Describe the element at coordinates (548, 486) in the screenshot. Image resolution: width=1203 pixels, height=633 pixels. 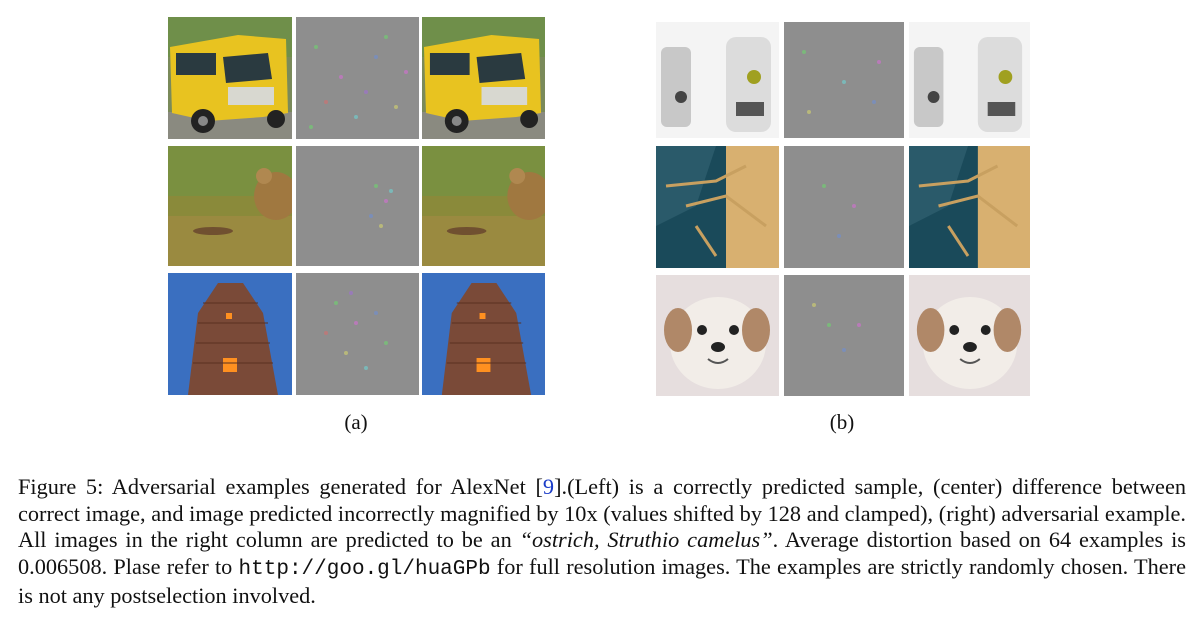
I see `citation-link: 9` at that location.